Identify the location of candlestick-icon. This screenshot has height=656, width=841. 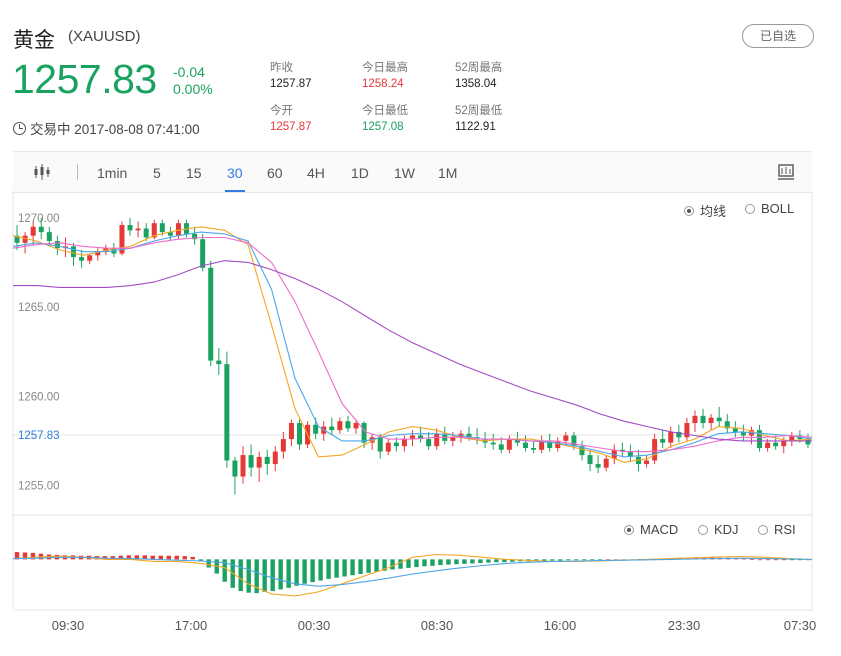
(42, 172).